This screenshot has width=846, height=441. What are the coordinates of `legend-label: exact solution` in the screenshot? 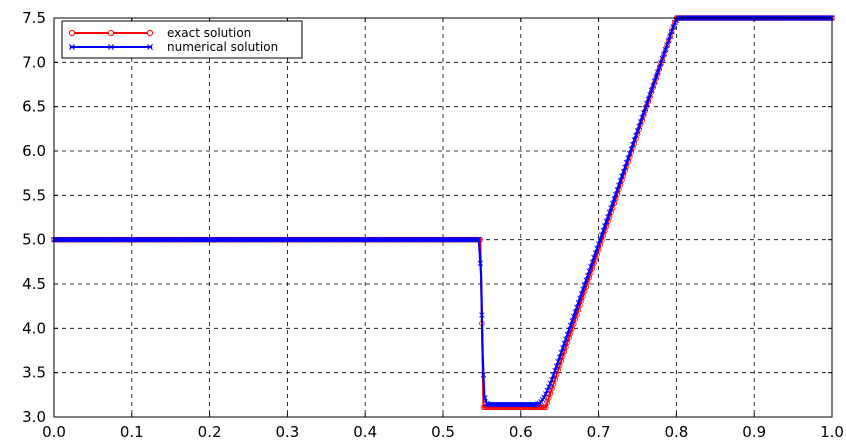 It's located at (209, 33).